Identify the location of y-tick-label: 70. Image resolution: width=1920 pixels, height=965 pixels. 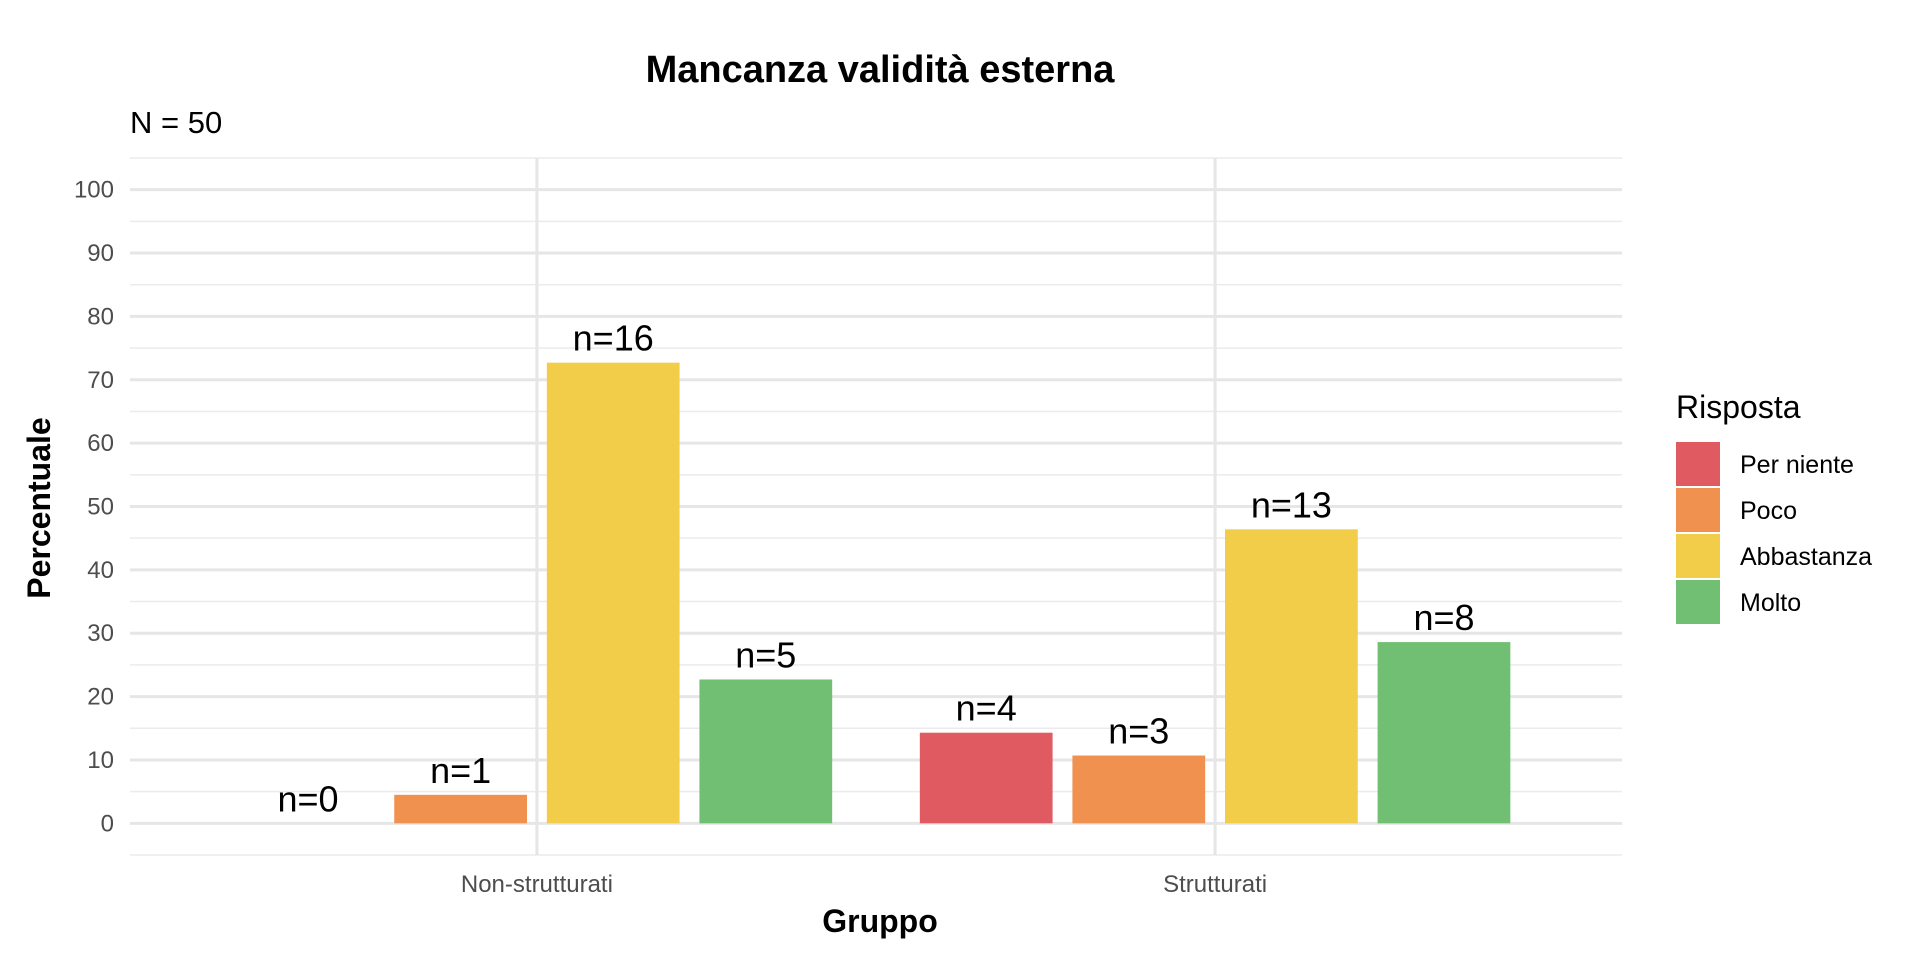
(100, 380).